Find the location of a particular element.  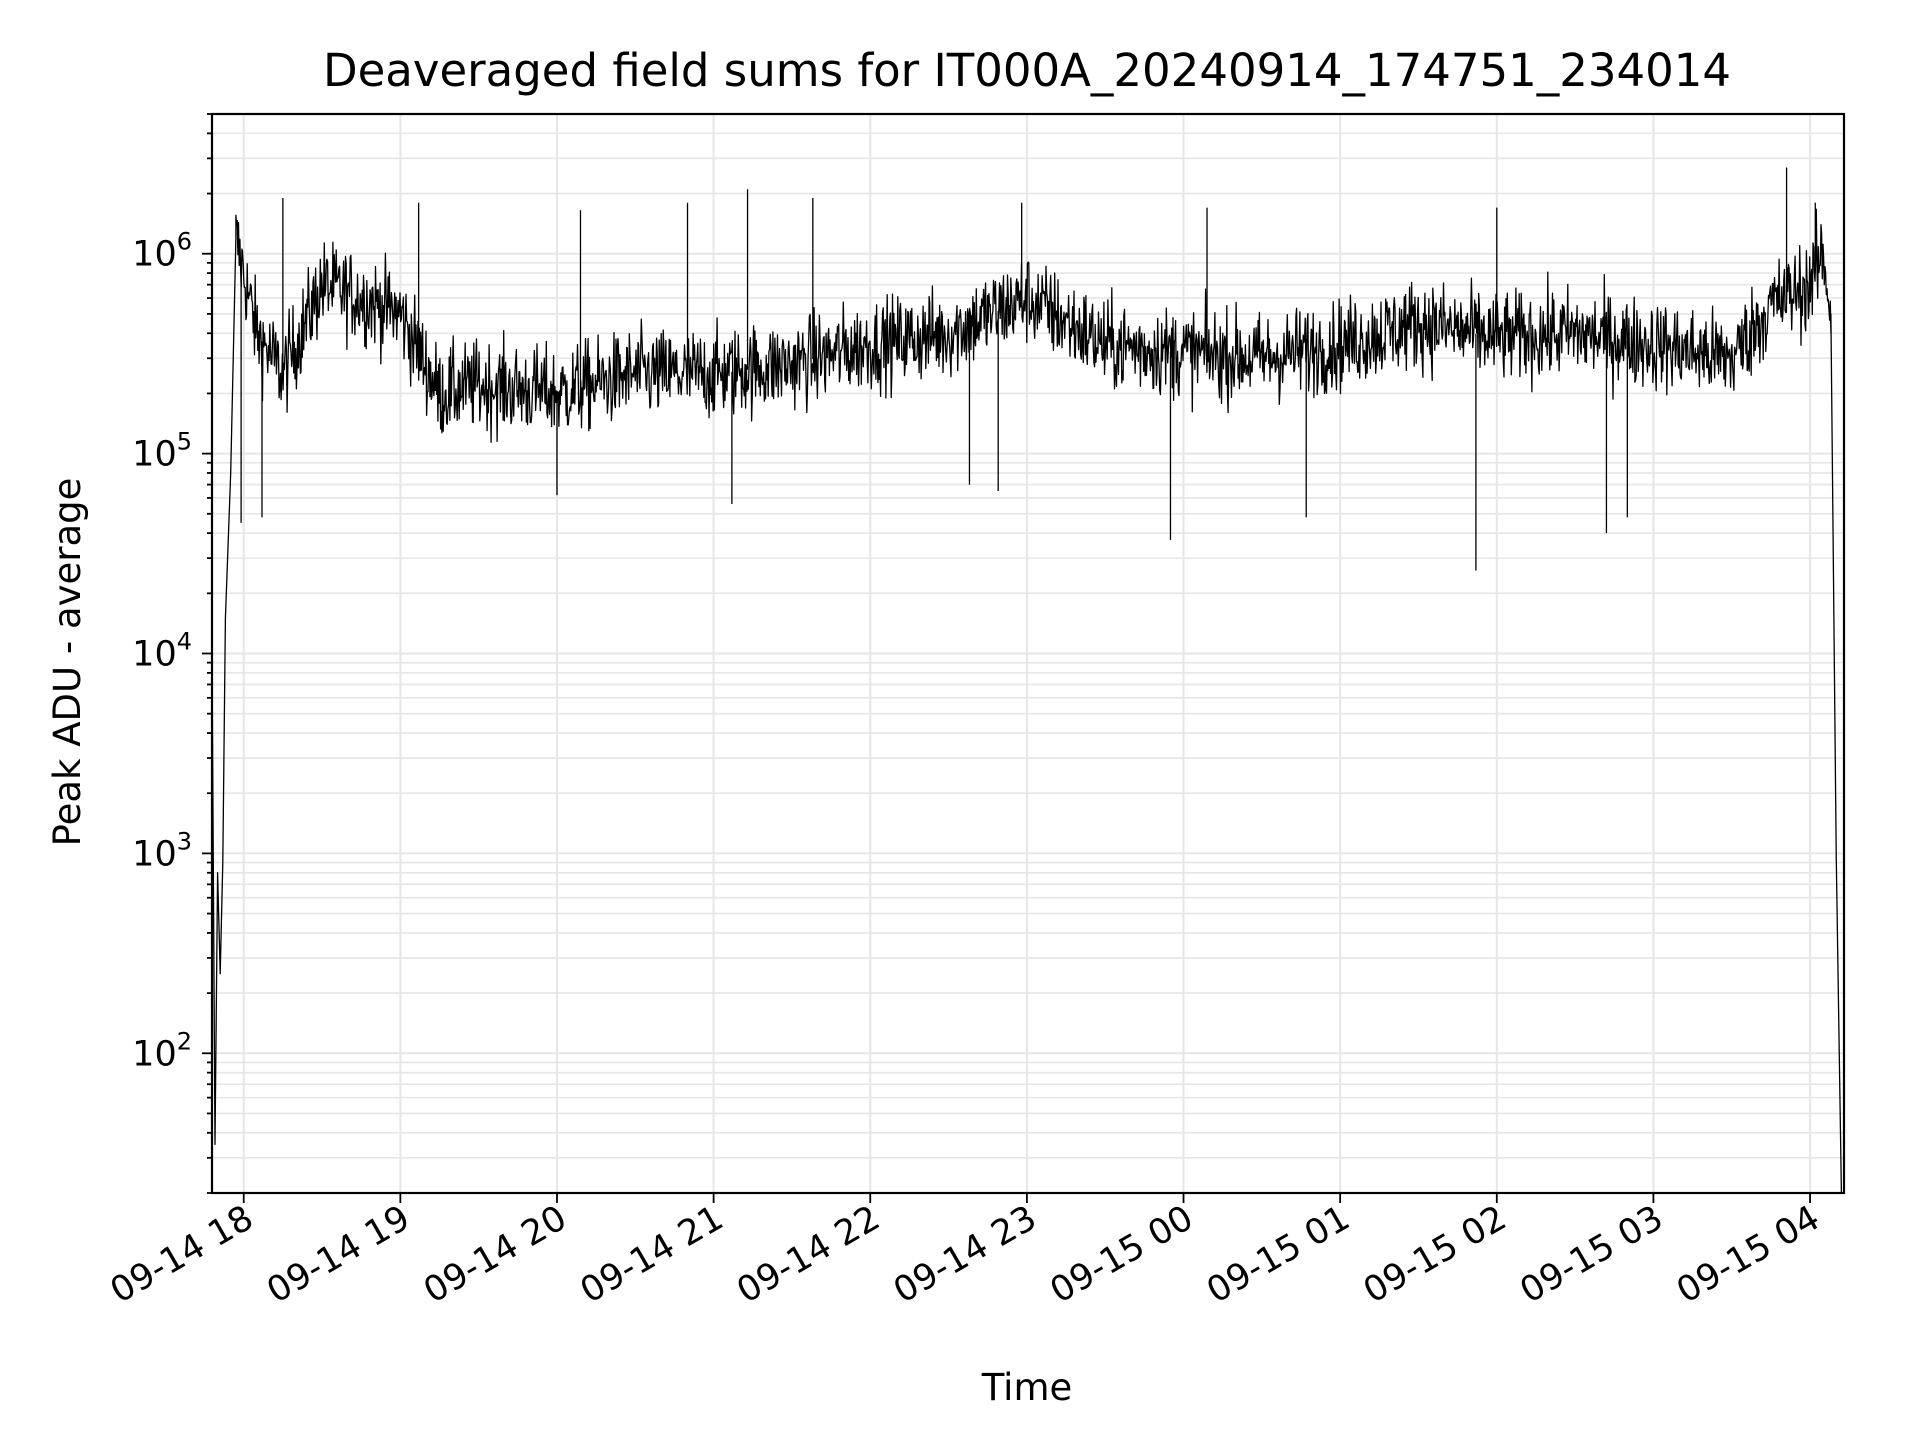

y-tick-label: 10³ is located at coordinates (162, 850).